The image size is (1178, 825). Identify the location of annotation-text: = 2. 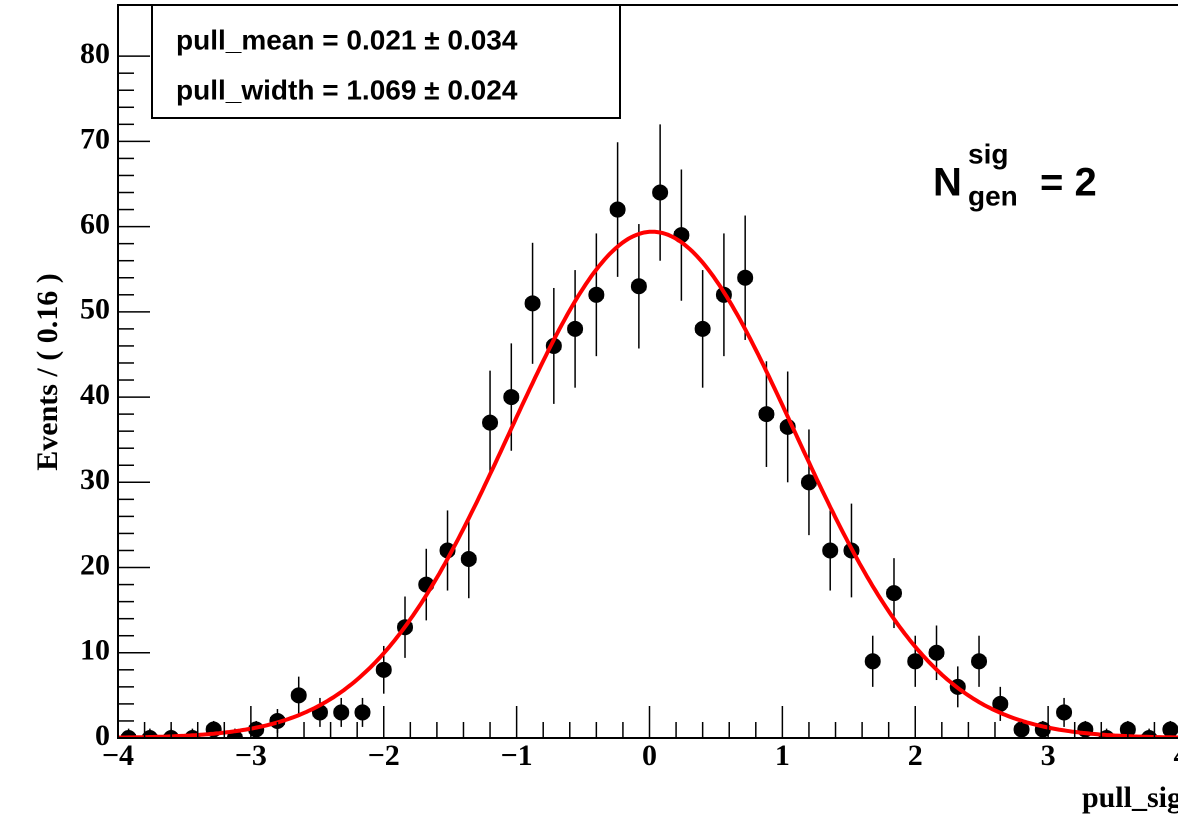
(1068, 183).